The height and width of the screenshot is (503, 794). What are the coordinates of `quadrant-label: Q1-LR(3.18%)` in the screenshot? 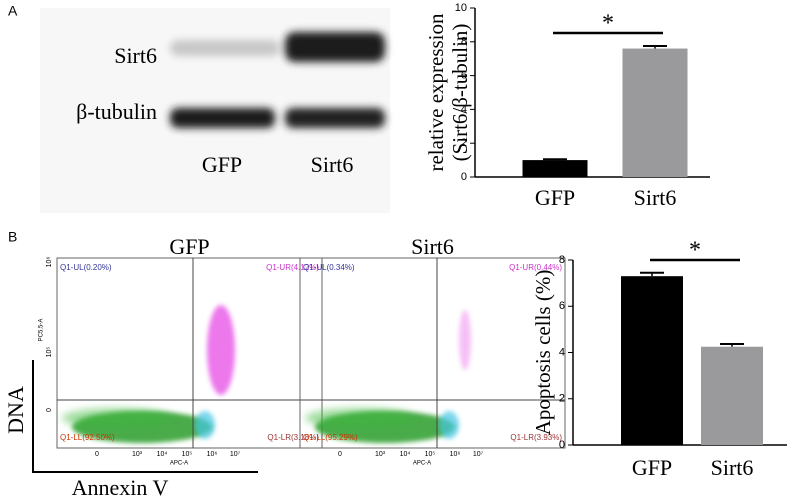 It's located at (293, 437).